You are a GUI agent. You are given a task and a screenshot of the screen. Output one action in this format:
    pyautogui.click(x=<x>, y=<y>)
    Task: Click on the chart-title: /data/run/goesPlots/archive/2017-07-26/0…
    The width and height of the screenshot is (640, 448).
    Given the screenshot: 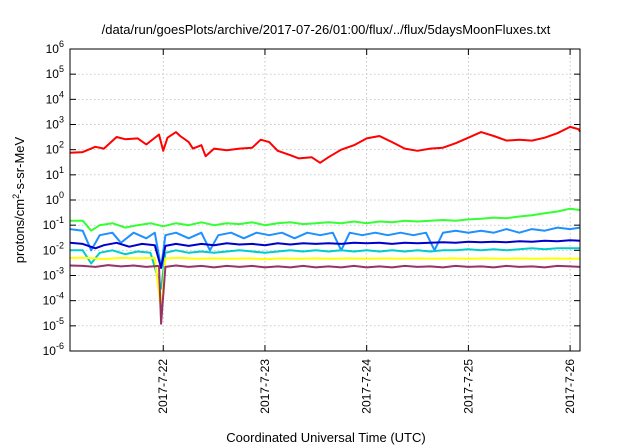 What is the action you would take?
    pyautogui.click(x=326, y=29)
    